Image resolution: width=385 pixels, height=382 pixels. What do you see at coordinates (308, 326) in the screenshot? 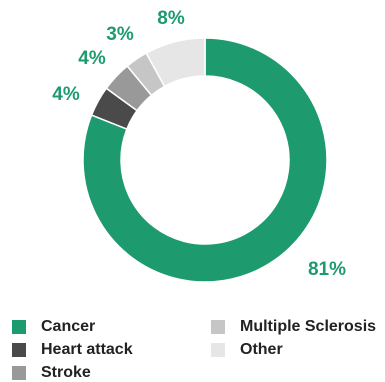
I see `legend-label-multiple-sclerosis: Multiple Sclerosis` at bounding box center [308, 326].